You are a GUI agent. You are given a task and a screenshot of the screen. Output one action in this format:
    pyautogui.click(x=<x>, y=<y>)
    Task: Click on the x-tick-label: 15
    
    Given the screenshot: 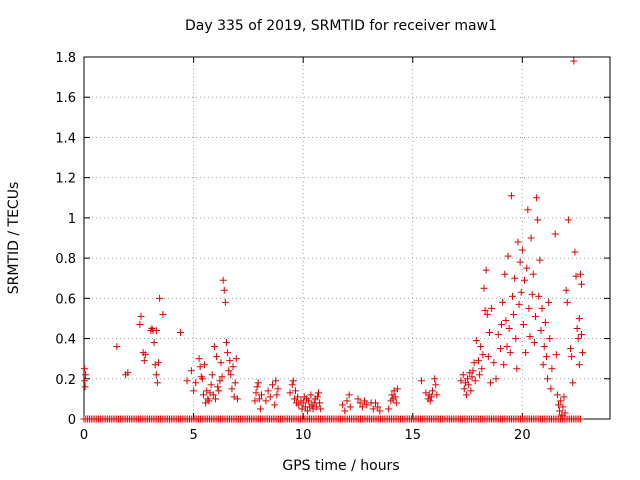 What is the action you would take?
    pyautogui.click(x=412, y=435)
    